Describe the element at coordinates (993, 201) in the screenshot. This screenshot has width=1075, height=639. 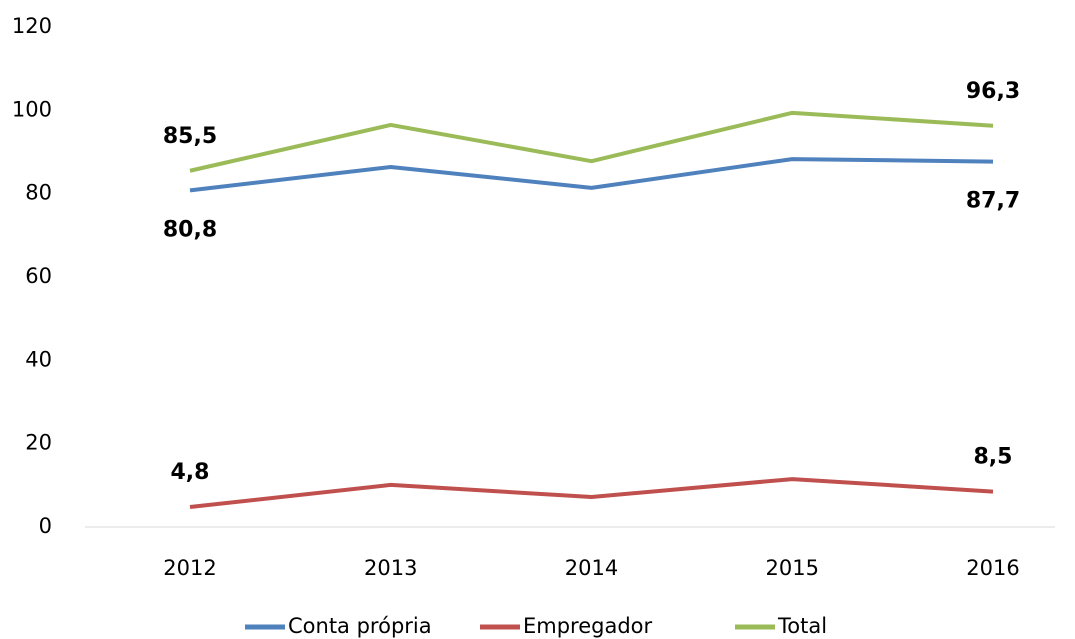
I see `data-label: 87,7` at that location.